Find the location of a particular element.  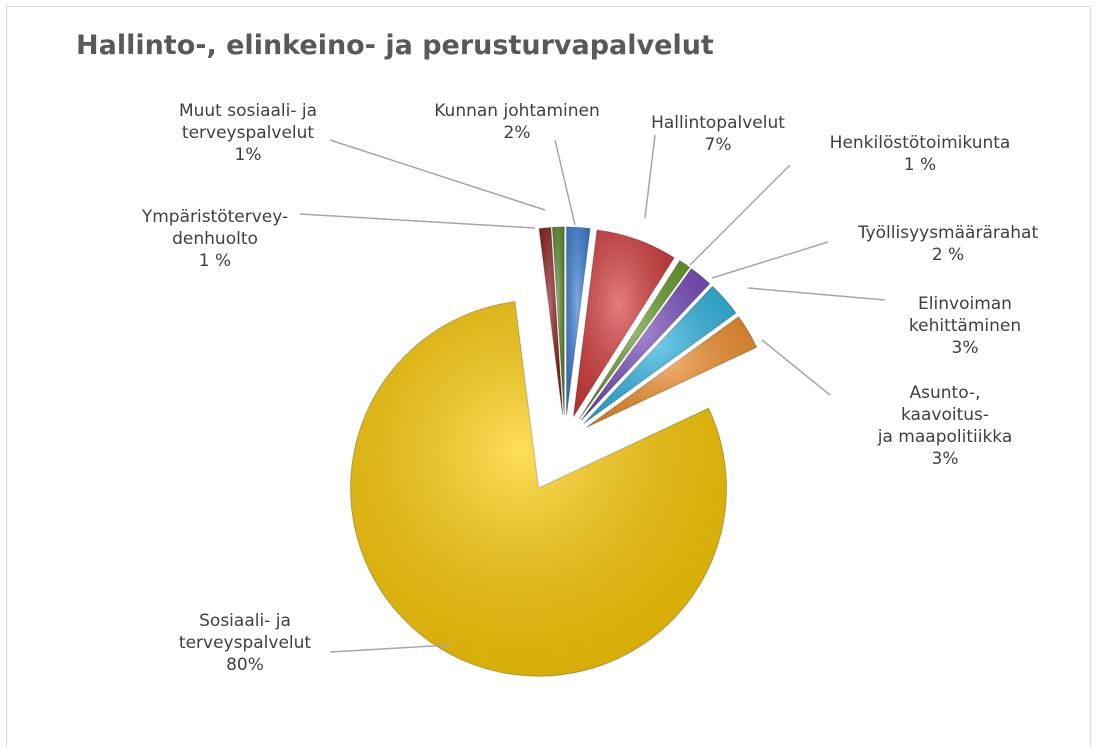

category-label: Ympäristötervey- denhuolto is located at coordinates (215, 228).